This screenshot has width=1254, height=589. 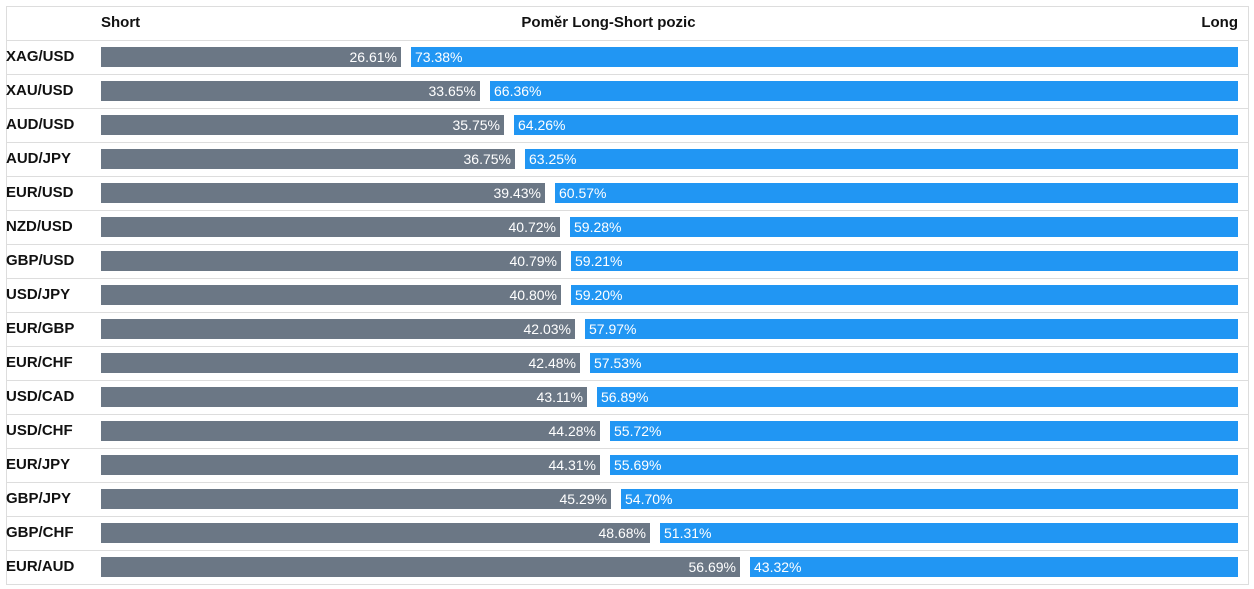 I want to click on chart-left-border, so click(x=6, y=295).